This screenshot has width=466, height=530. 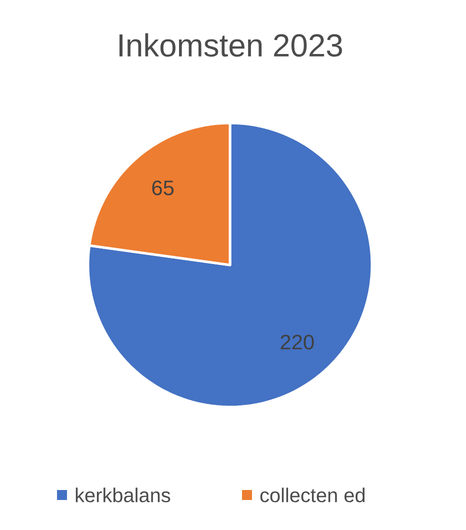 I want to click on data-label: 220, so click(x=297, y=342).